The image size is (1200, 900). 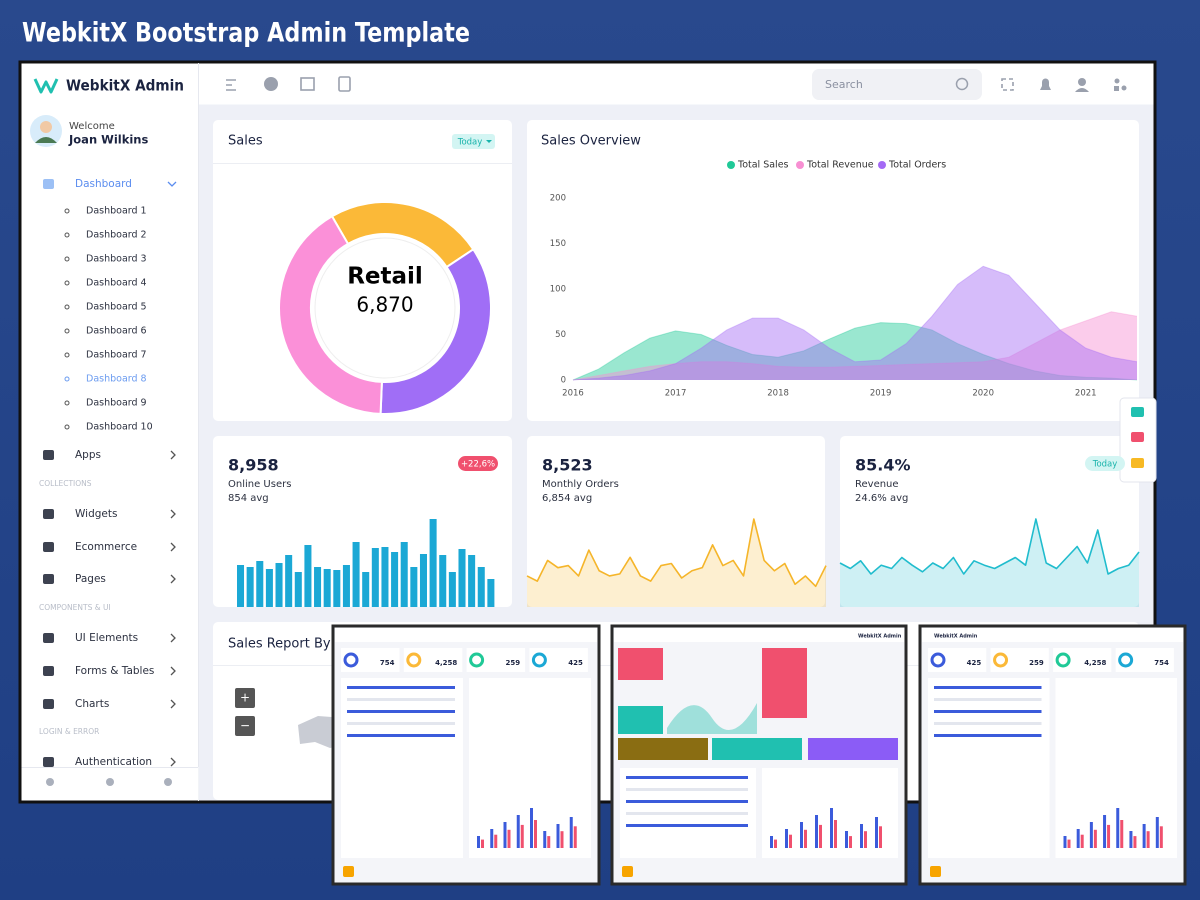 I want to click on submenu-bullet, so click(x=67, y=379).